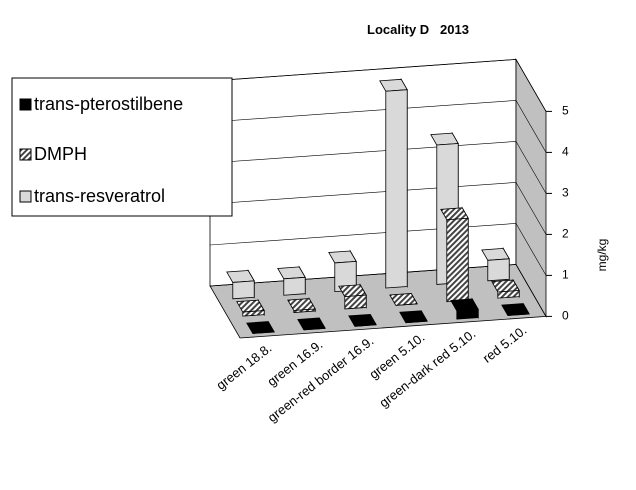 The height and width of the screenshot is (490, 636). What do you see at coordinates (99, 196) in the screenshot?
I see `legend-label: trans-resveratrol` at bounding box center [99, 196].